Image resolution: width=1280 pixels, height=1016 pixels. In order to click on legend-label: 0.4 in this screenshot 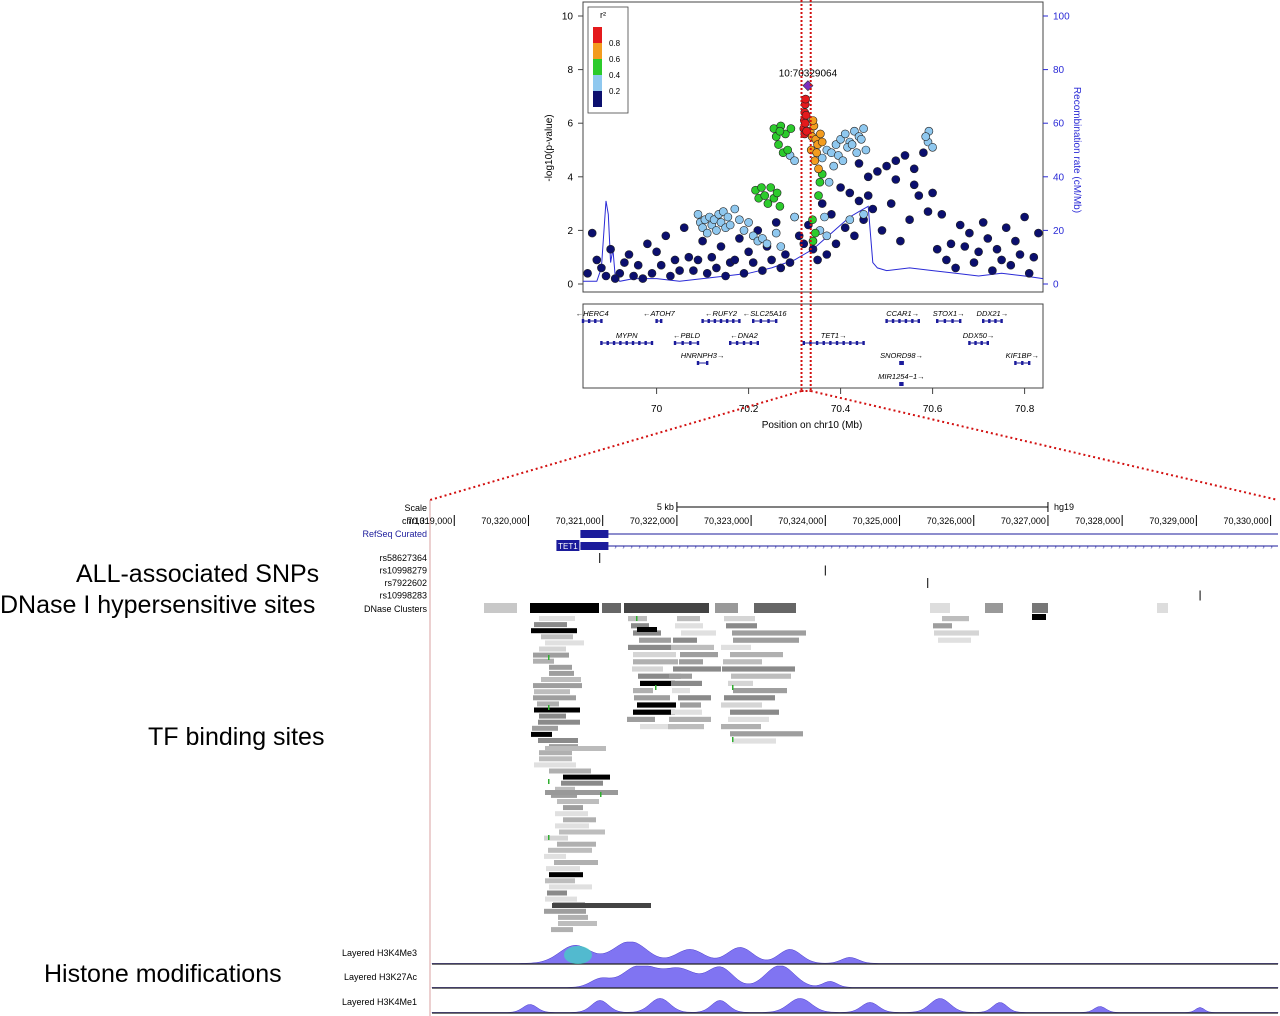, I will do `click(615, 75)`.